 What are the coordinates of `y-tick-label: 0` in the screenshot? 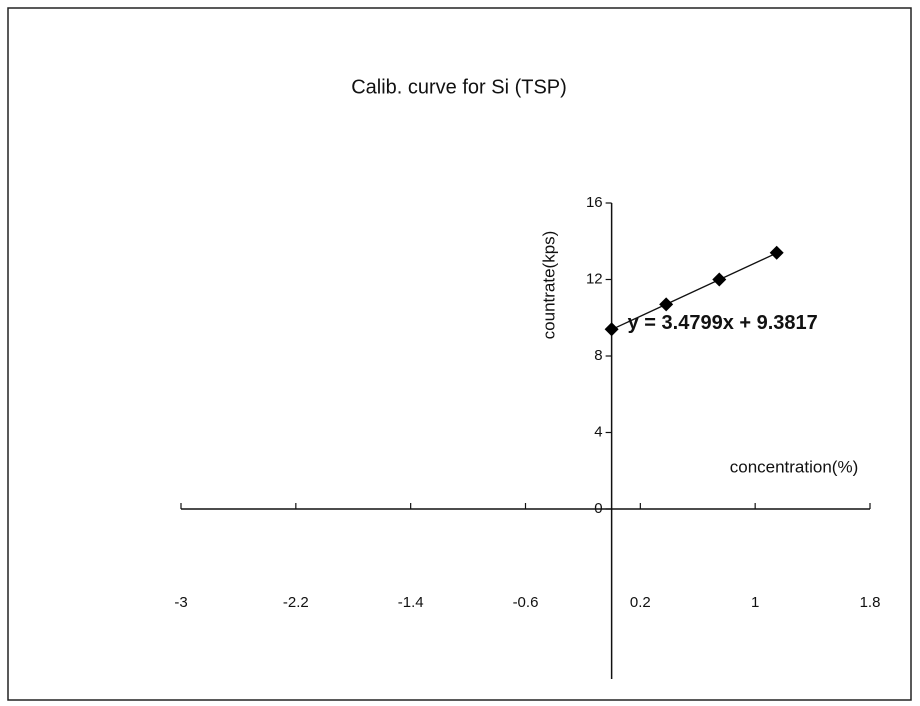 It's located at (598, 508).